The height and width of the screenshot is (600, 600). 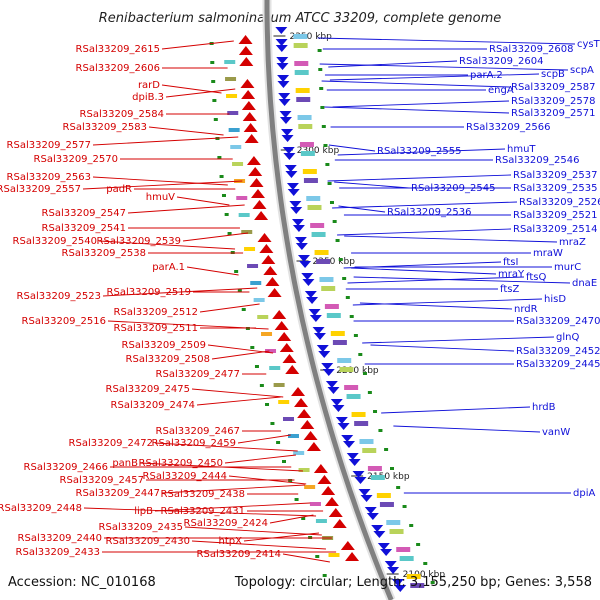 I want to click on right-gene-label: scpB, so click(x=553, y=74).